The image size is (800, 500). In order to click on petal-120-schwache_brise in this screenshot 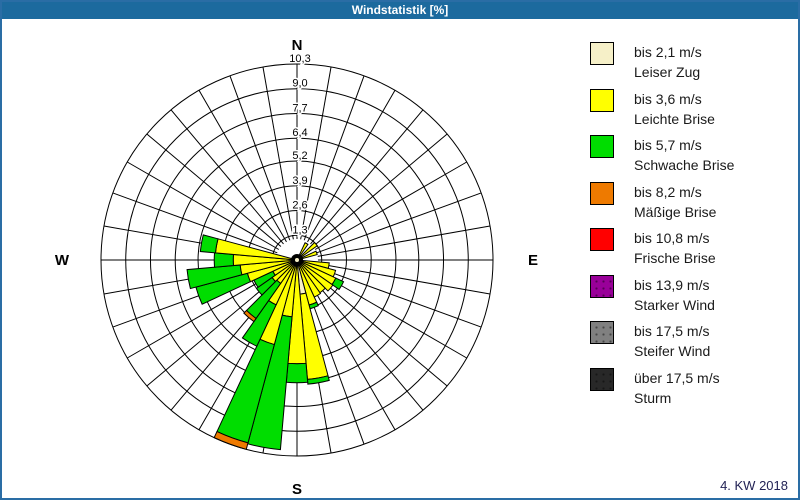, I will do `click(338, 284)`.